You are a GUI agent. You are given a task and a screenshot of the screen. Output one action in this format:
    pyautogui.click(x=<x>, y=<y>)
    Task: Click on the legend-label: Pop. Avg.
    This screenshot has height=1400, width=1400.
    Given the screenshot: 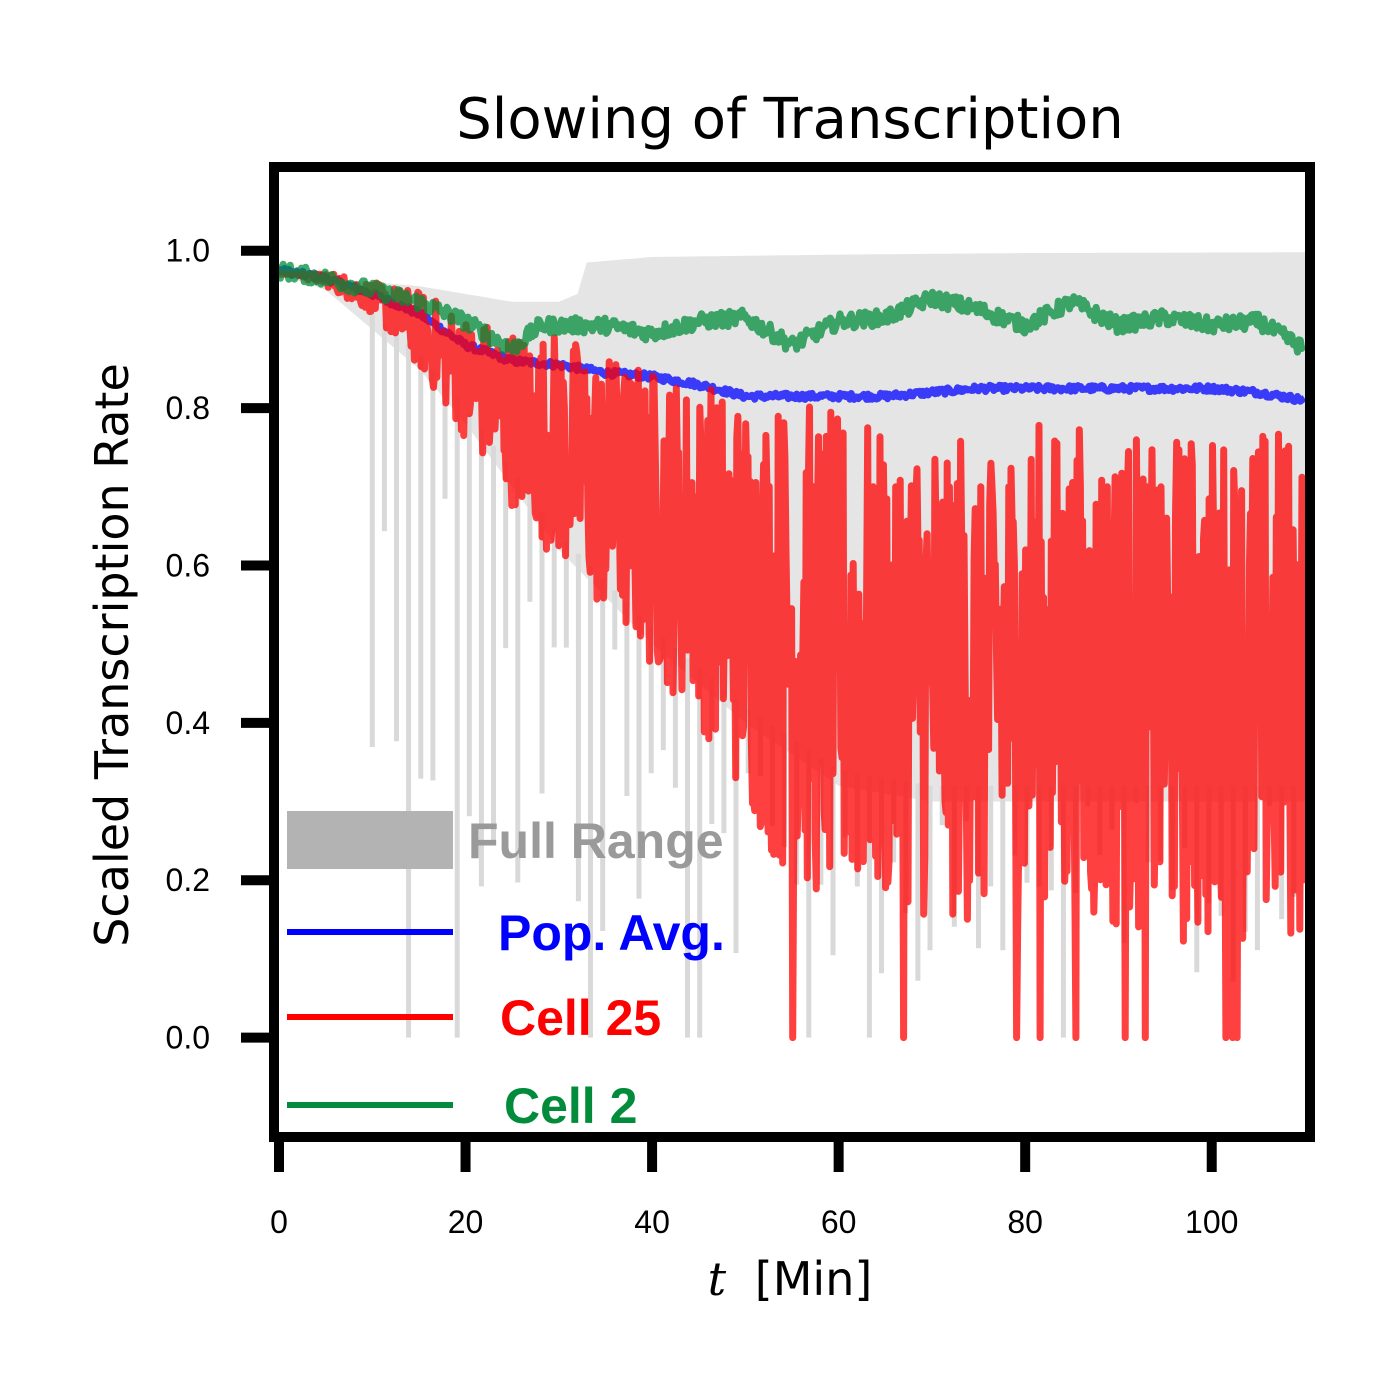 What is the action you would take?
    pyautogui.click(x=611, y=933)
    